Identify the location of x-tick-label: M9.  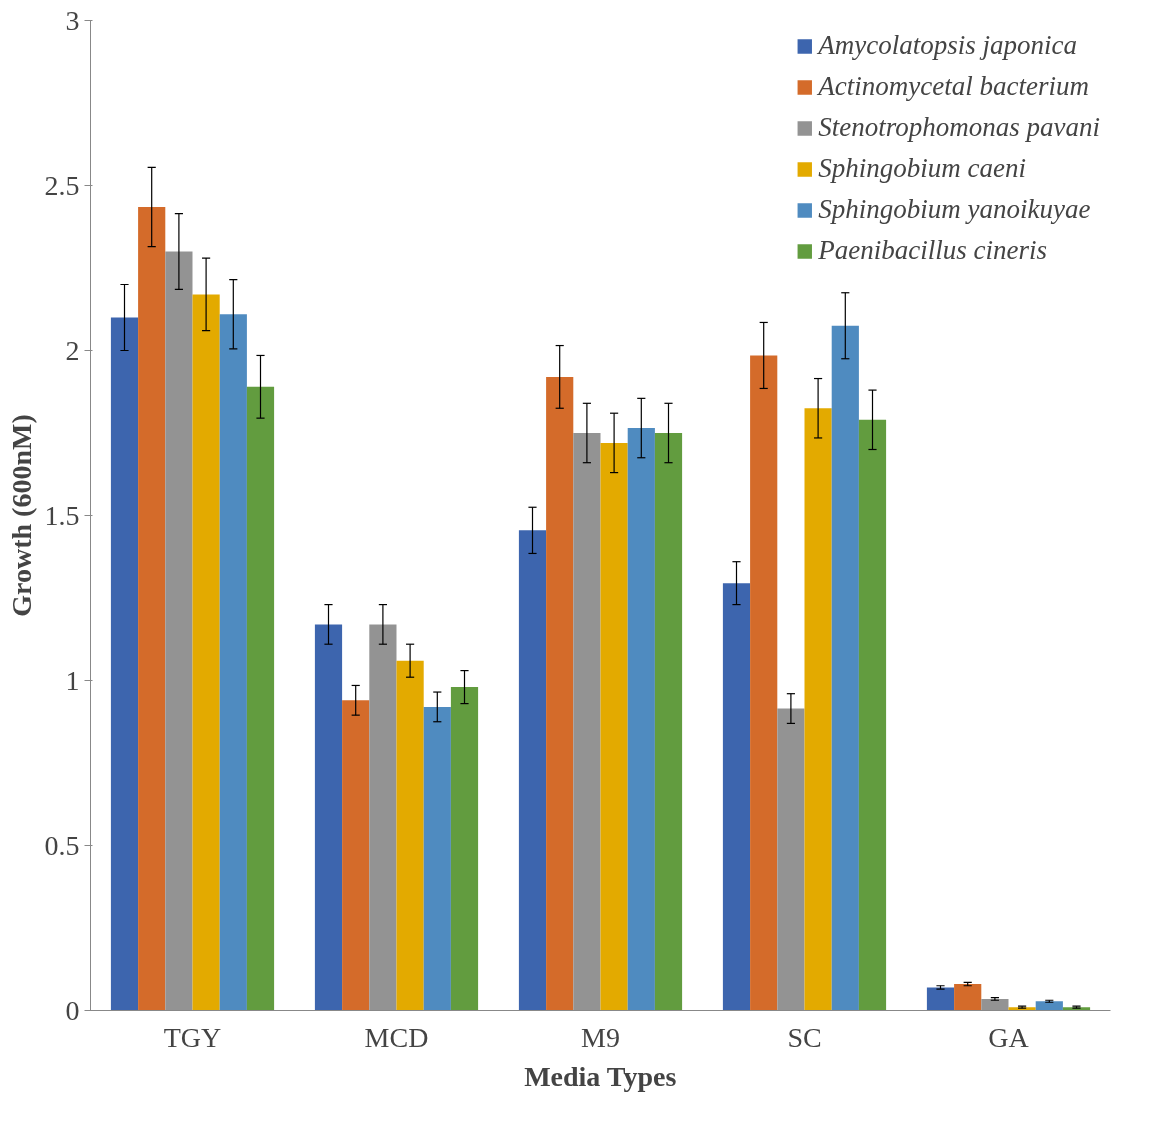
(600, 1037).